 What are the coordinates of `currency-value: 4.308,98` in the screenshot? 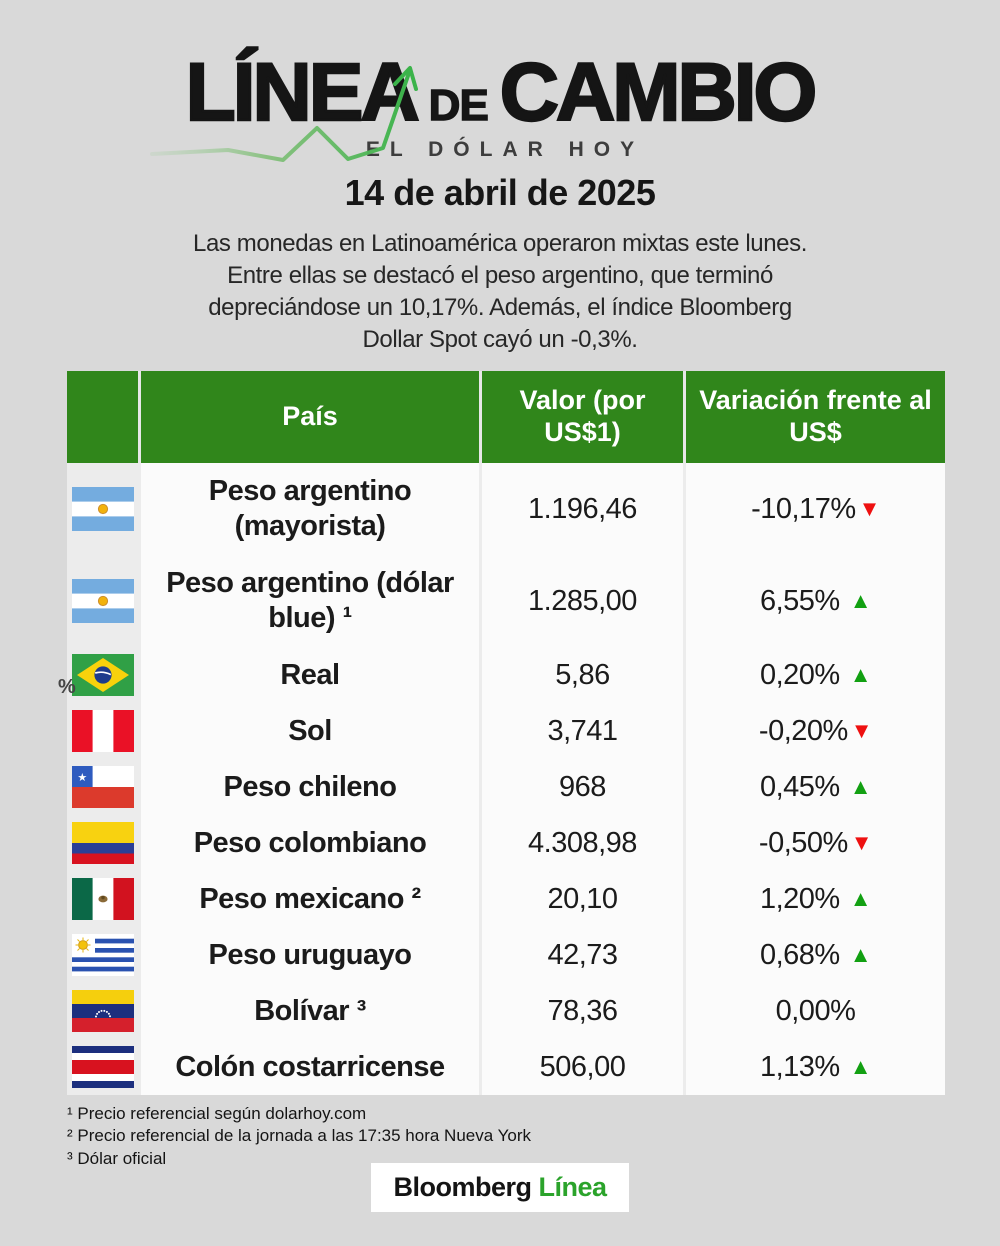 It's located at (581, 843).